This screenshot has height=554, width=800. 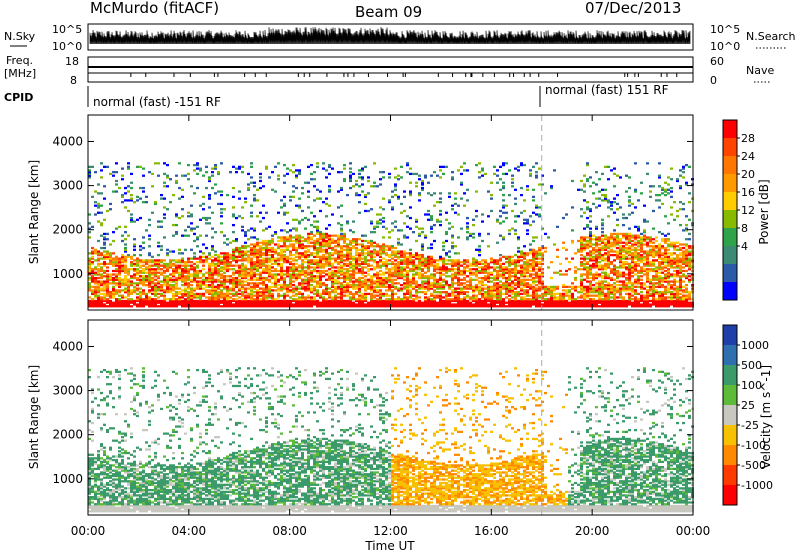 What do you see at coordinates (753, 465) in the screenshot?
I see `colorbar-tick: -500` at bounding box center [753, 465].